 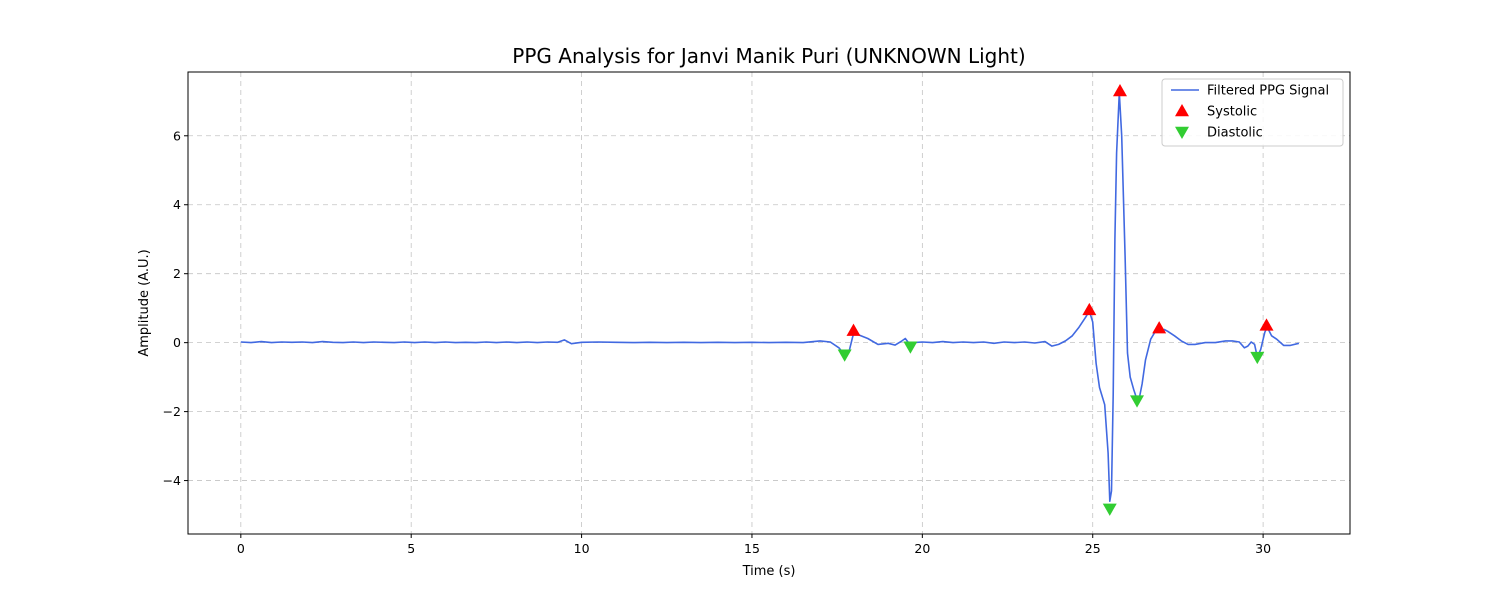 What do you see at coordinates (172, 480) in the screenshot?
I see `y-tick-label: −4` at bounding box center [172, 480].